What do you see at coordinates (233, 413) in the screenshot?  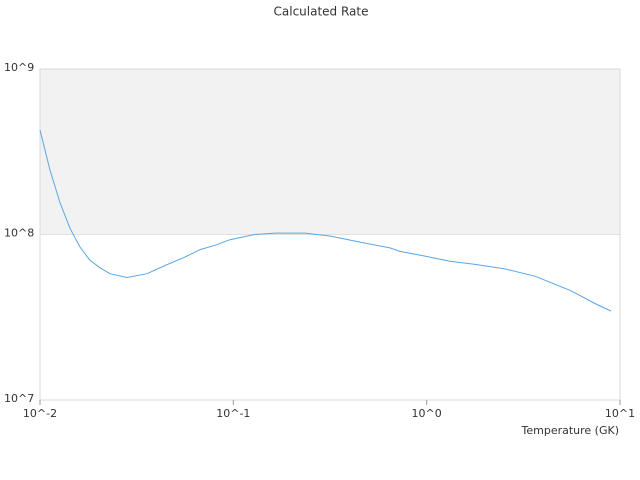 I see `x-tick-label: 10^-1` at bounding box center [233, 413].